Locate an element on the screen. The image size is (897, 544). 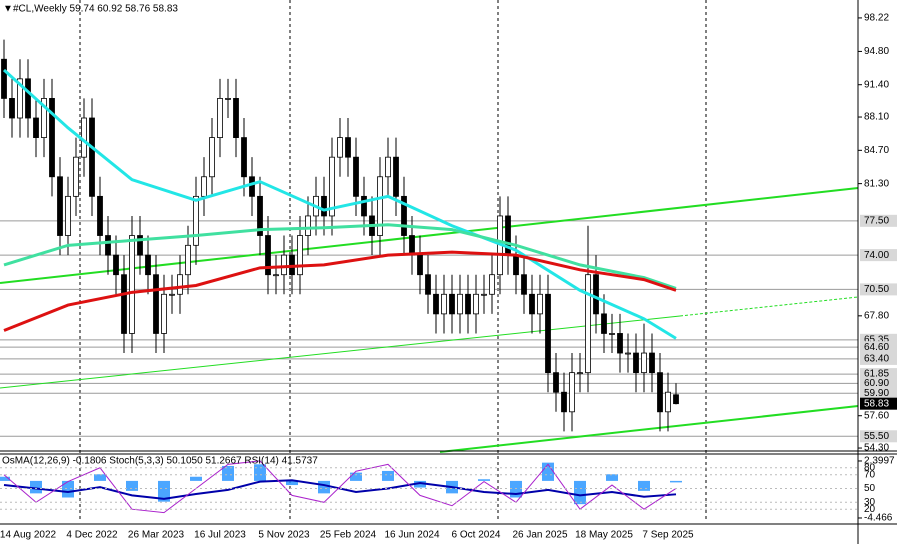
y-tick-label: 91.40 is located at coordinates (876, 84).